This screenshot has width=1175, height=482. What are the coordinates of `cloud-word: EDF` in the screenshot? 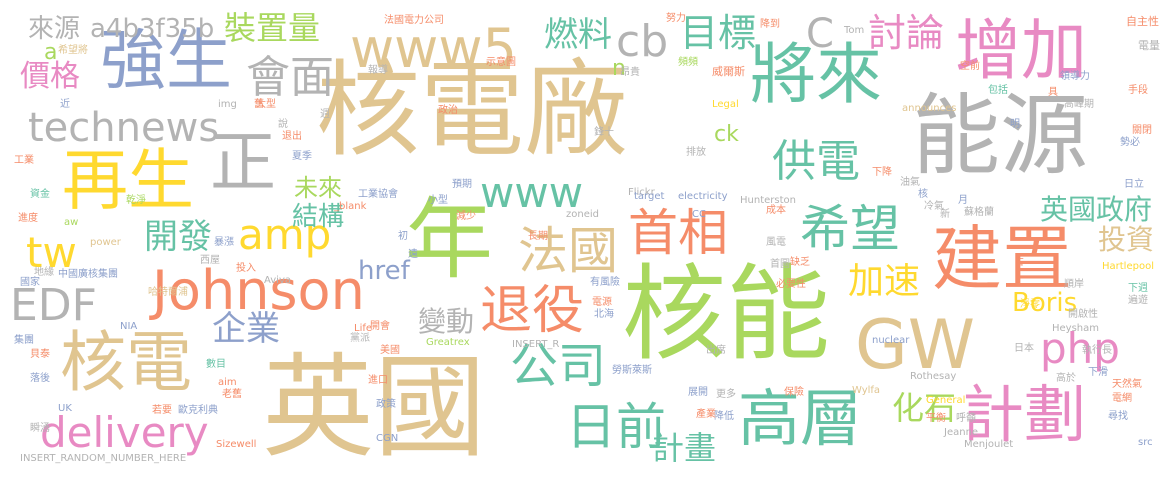 It's located at (53, 306).